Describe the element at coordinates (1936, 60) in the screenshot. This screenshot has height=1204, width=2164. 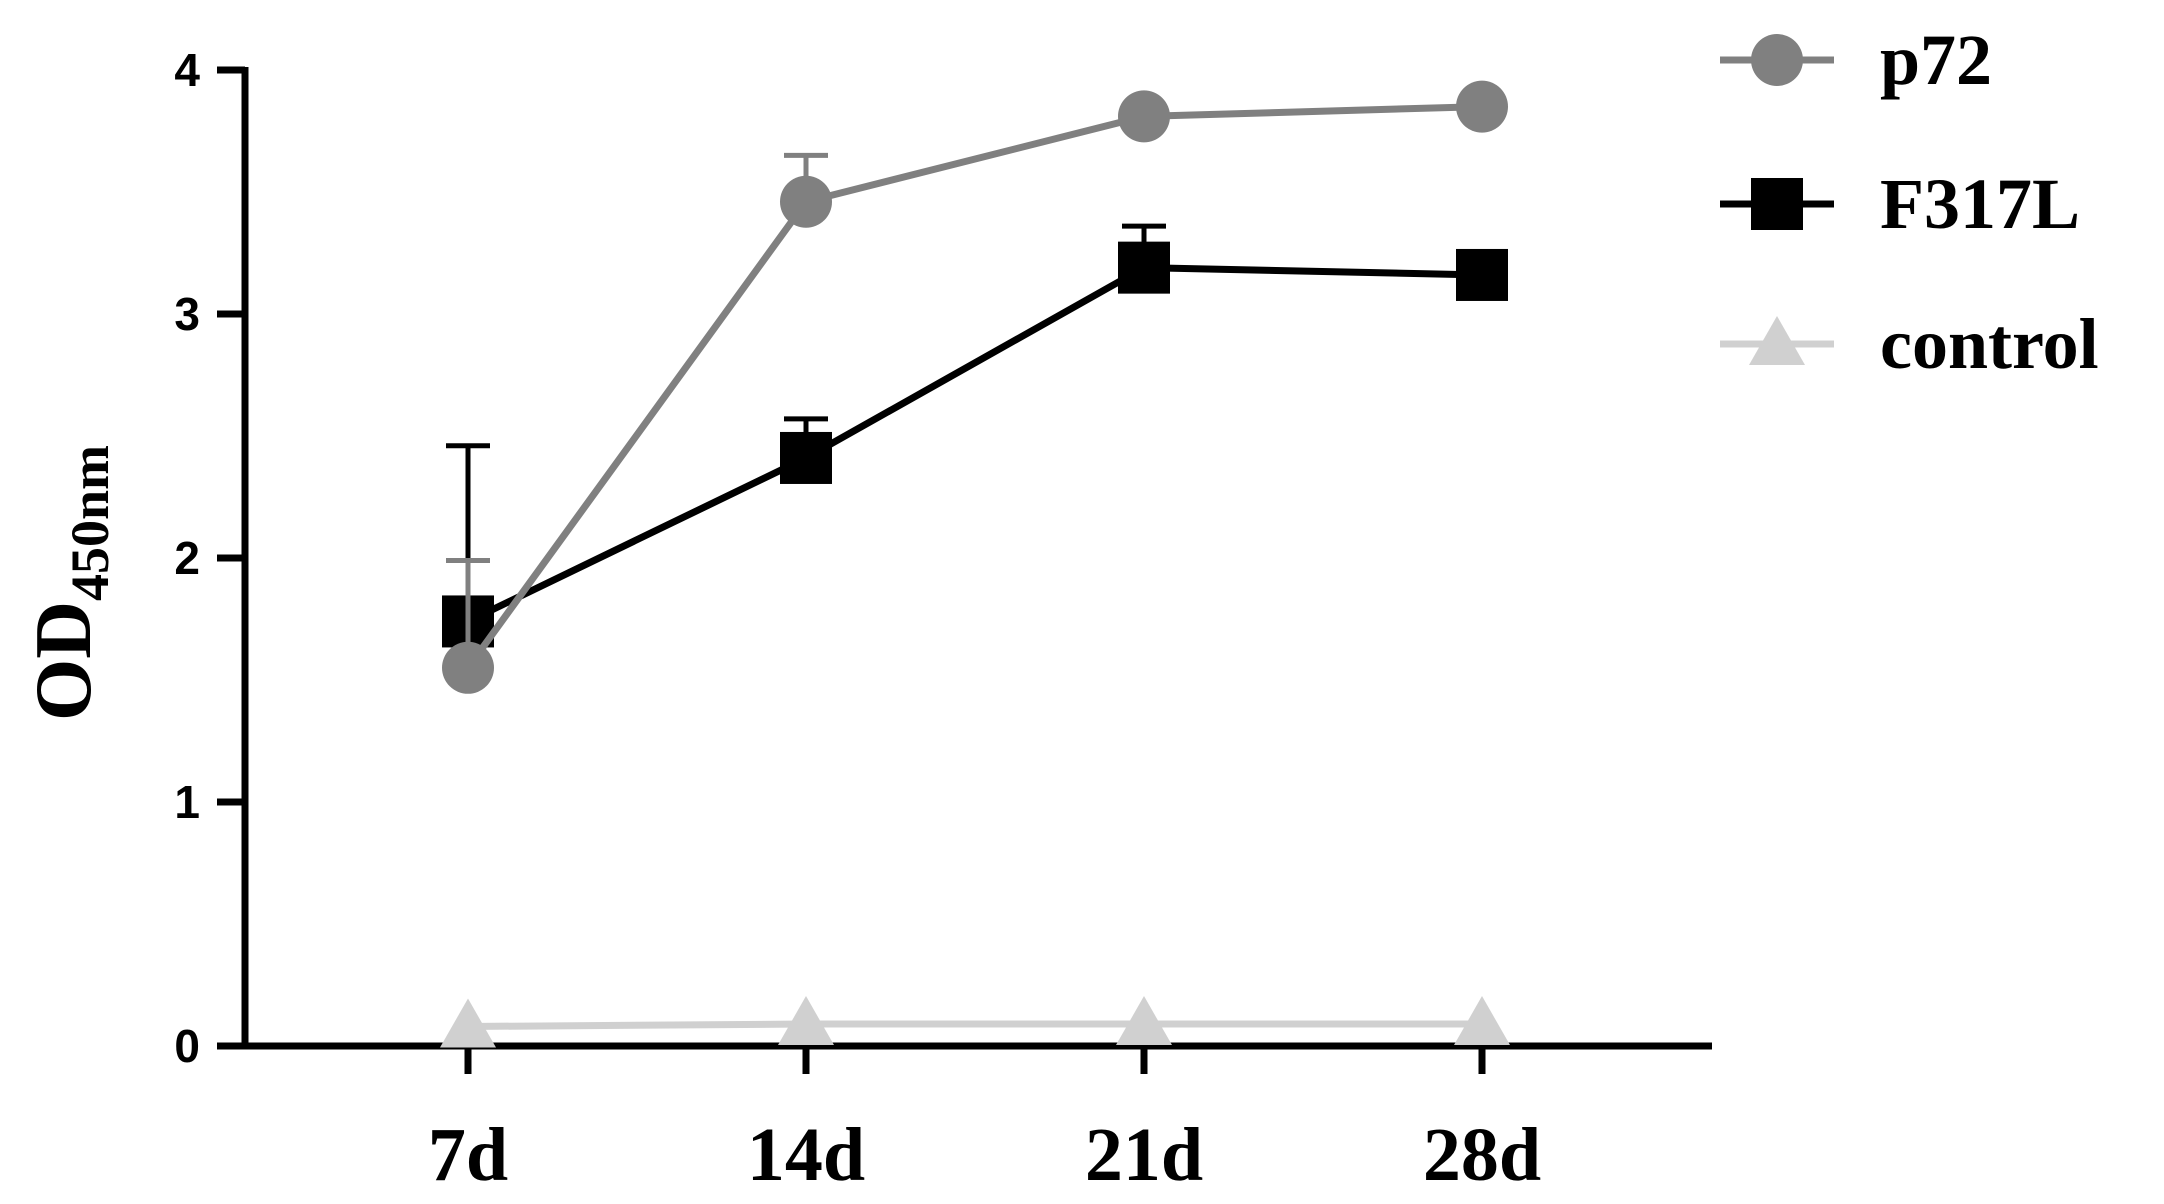
I see `legend-label: p72` at that location.